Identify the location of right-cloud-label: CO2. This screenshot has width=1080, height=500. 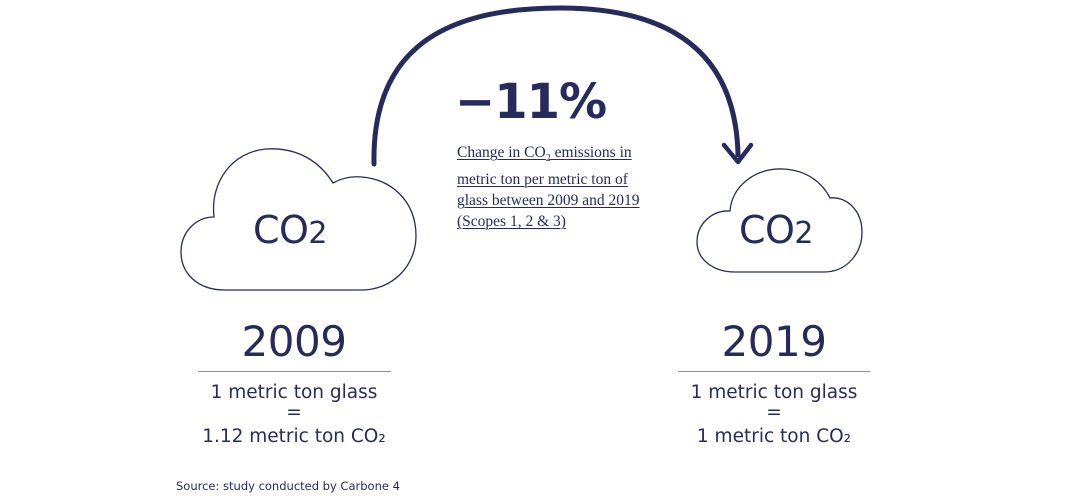
(776, 230).